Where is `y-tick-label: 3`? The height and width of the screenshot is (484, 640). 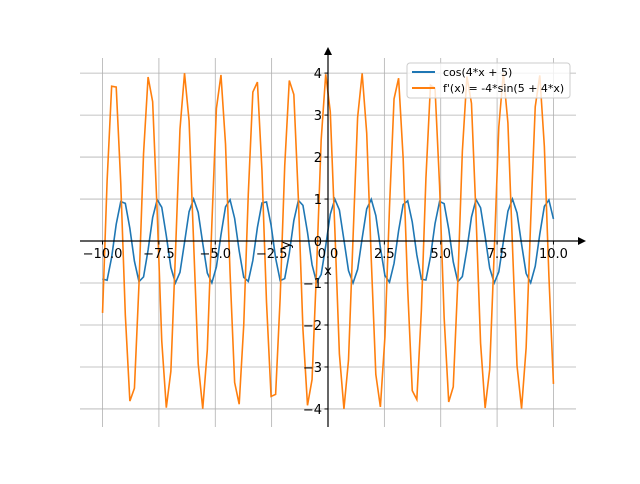 y-tick-label: 3 is located at coordinates (318, 116).